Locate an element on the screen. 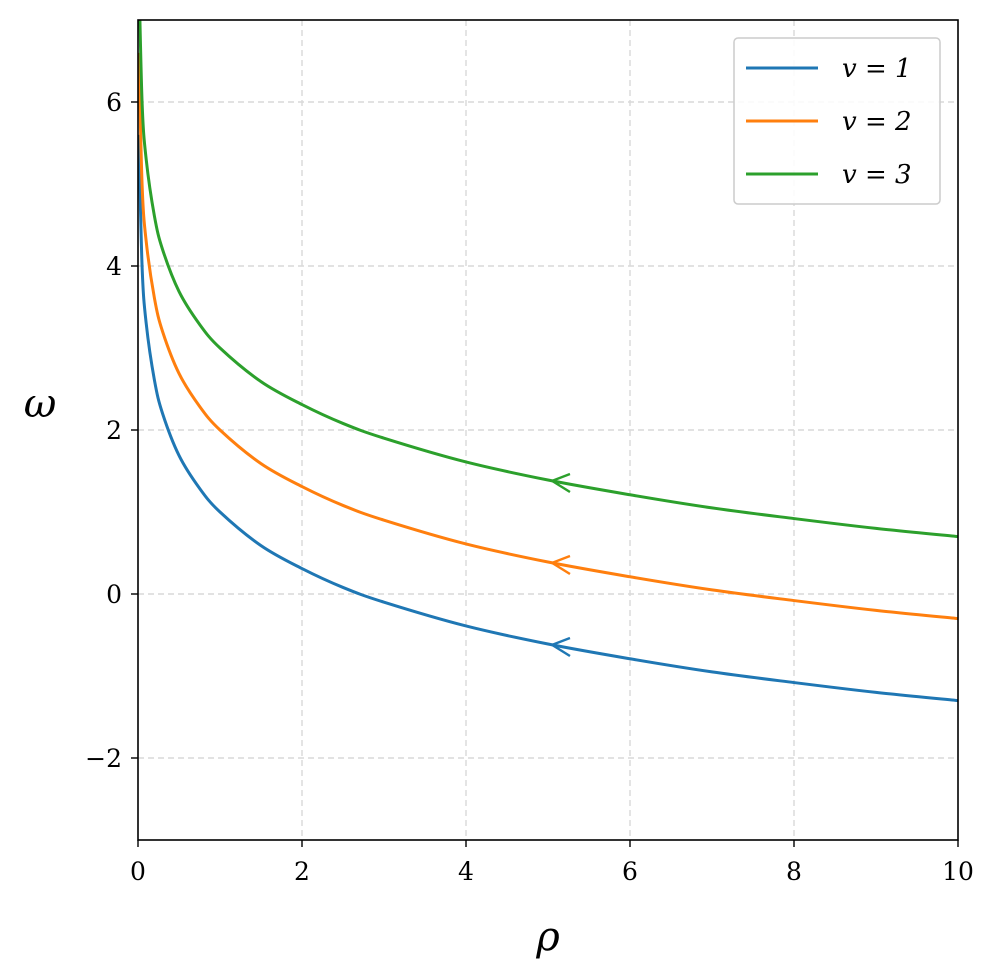 This screenshot has height=980, width=997. x-tick-label: 10 is located at coordinates (958, 871).